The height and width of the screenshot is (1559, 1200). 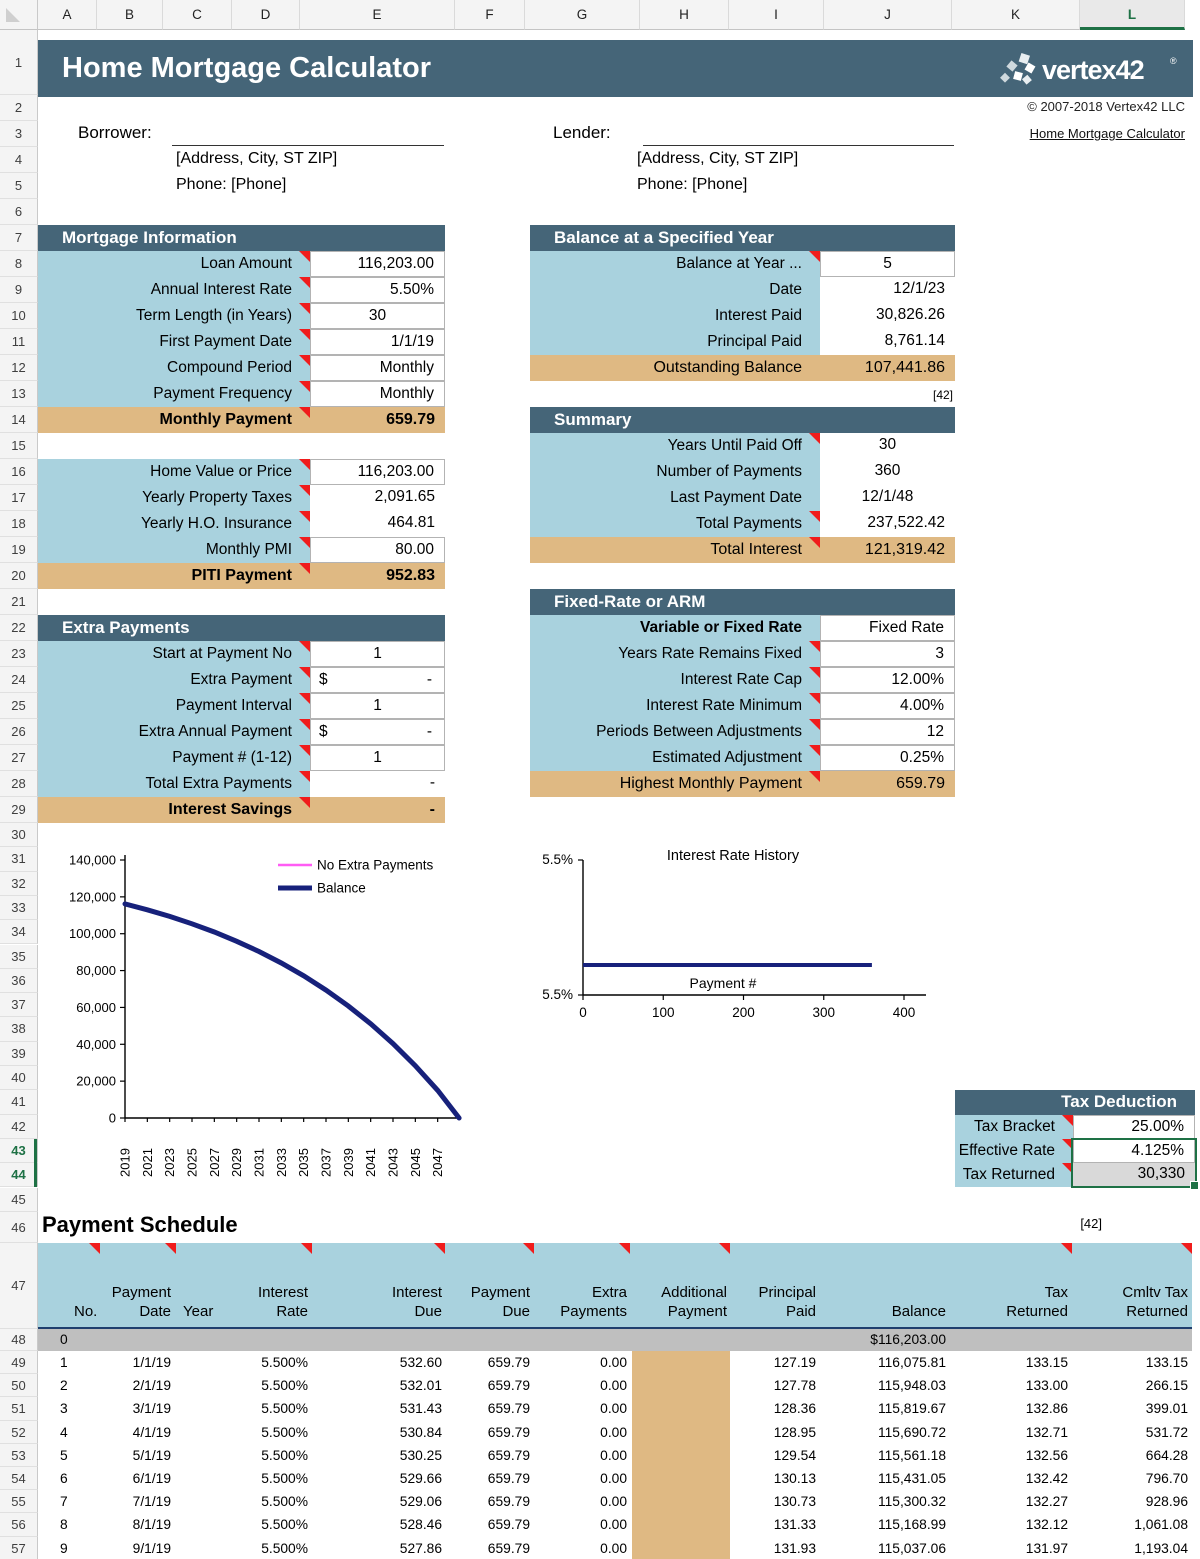 I want to click on column-header-G: G, so click(x=582, y=15).